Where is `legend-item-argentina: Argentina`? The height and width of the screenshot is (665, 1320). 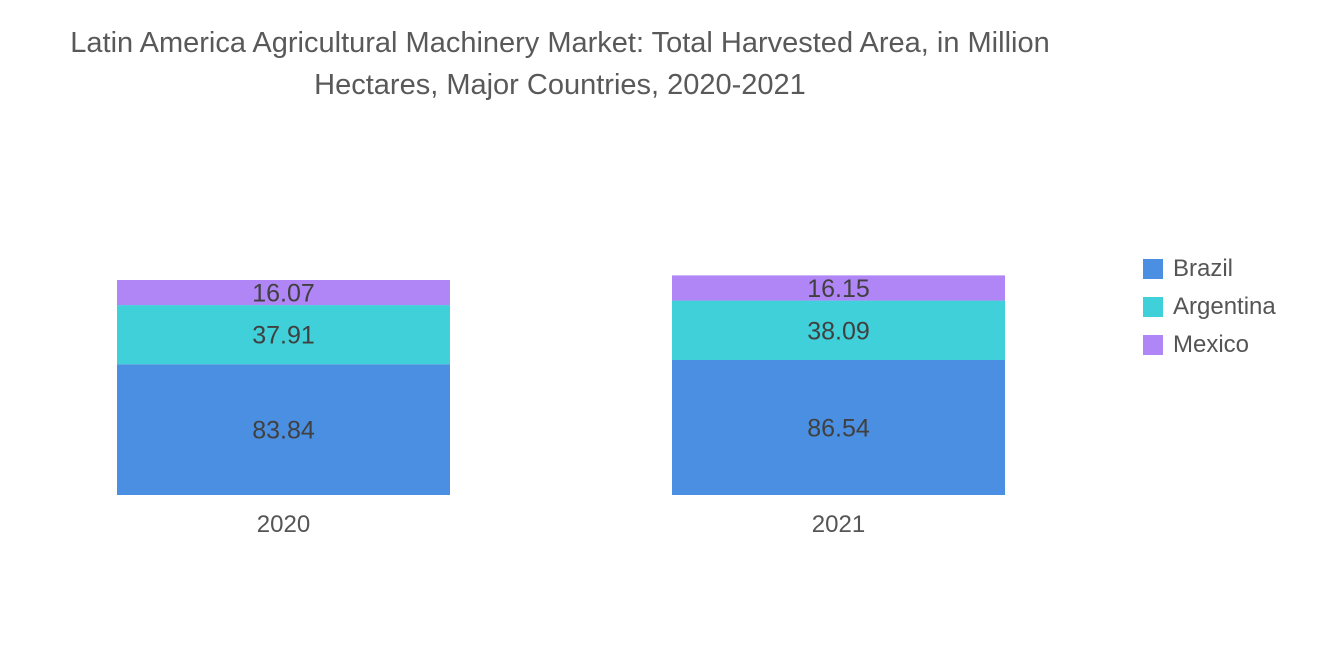 legend-item-argentina: Argentina is located at coordinates (1209, 307).